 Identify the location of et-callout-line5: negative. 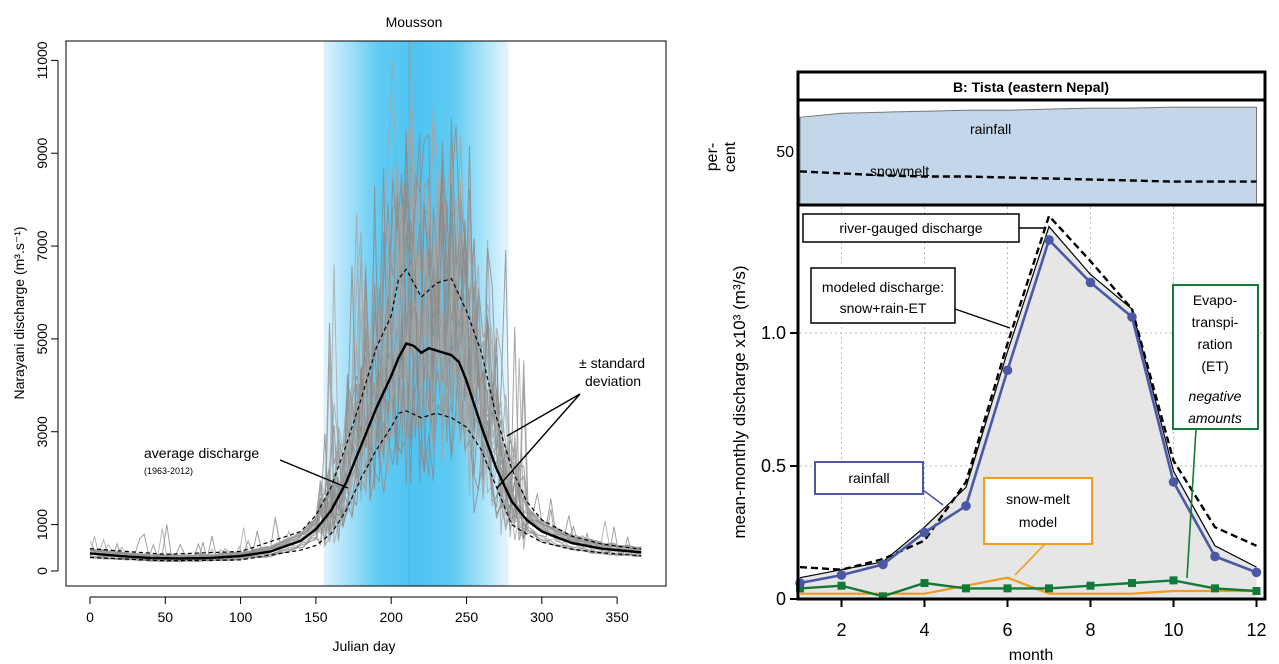
(1215, 396).